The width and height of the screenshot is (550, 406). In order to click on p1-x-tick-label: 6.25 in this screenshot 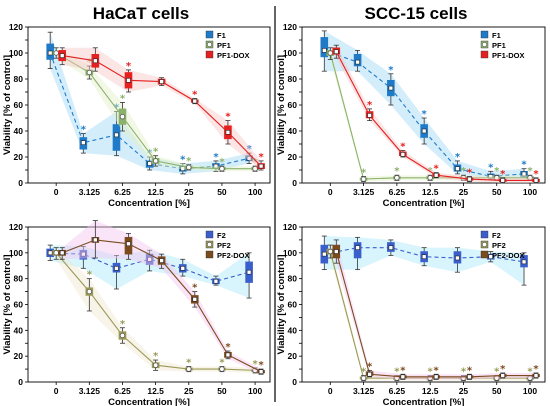, I will do `click(122, 192)`.